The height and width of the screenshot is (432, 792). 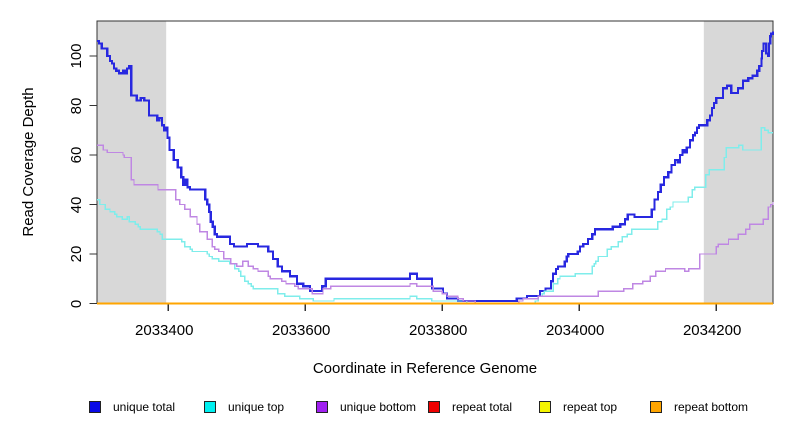 I want to click on legend-swatch-repeat-bottom, so click(x=656, y=407).